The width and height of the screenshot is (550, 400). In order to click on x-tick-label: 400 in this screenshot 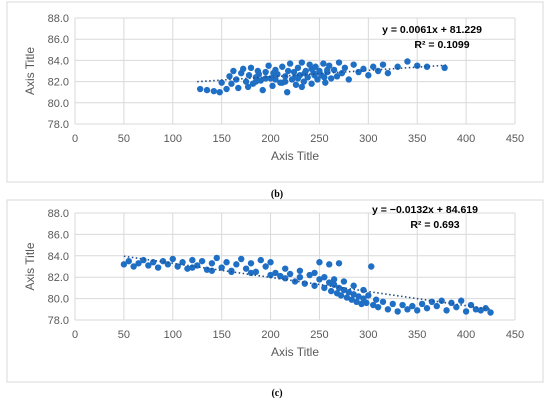, I will do `click(466, 335)`.